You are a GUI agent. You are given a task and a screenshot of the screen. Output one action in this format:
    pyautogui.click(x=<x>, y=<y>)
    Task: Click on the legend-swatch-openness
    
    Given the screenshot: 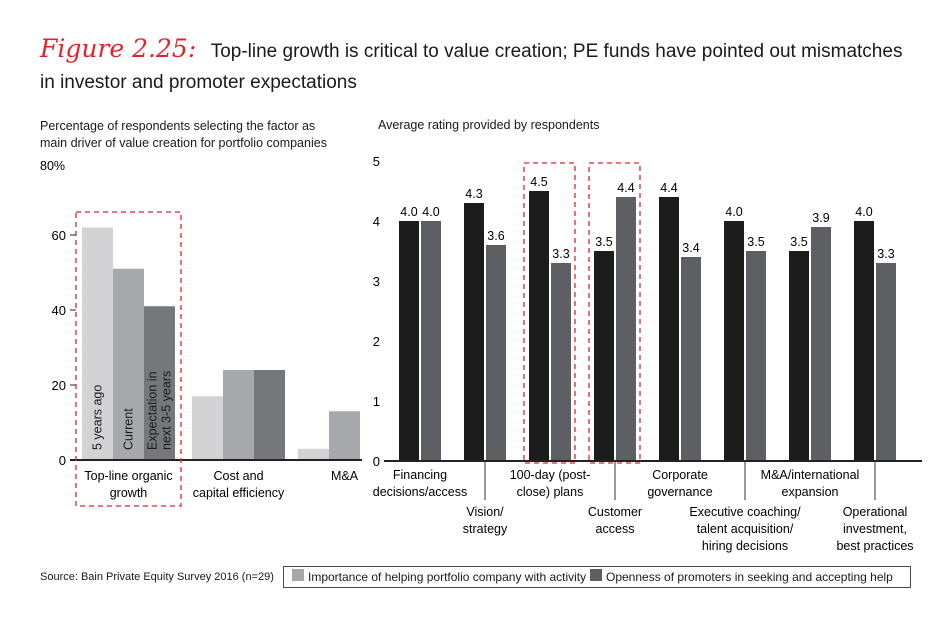 What is the action you would take?
    pyautogui.click(x=596, y=575)
    